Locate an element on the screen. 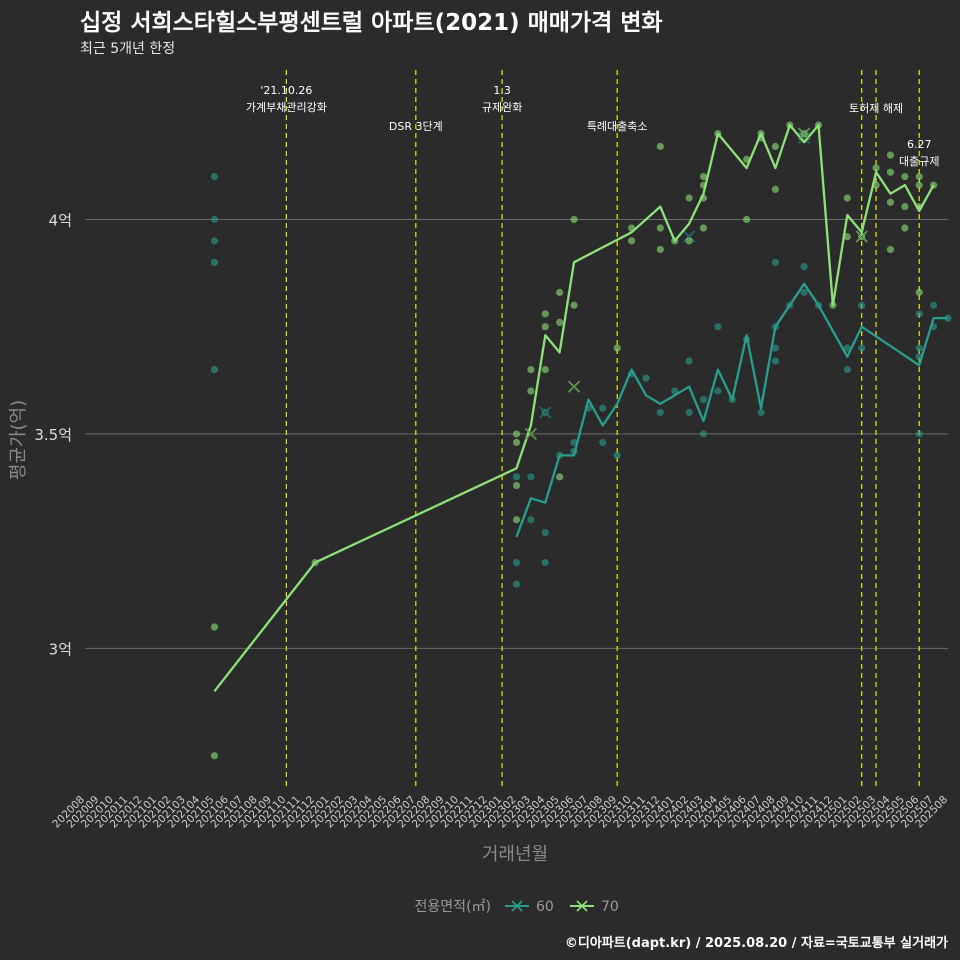 The height and width of the screenshot is (960, 960). event-label: 대출규제 is located at coordinates (919, 161).